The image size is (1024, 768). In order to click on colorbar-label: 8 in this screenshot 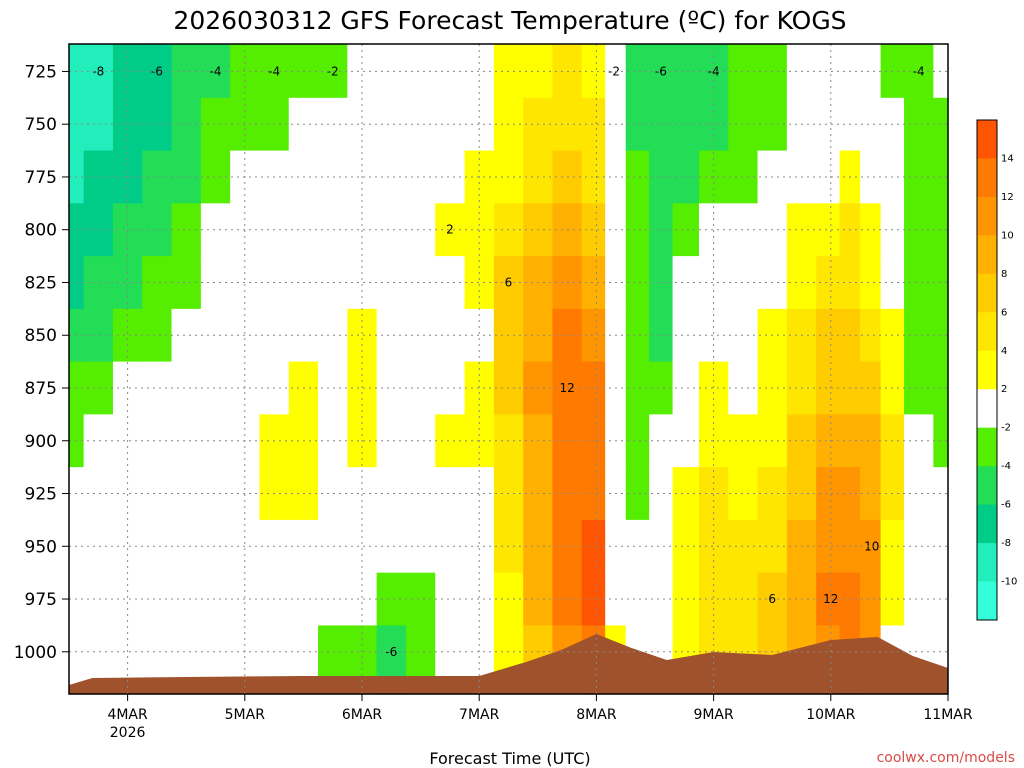, I will do `click(1004, 274)`.